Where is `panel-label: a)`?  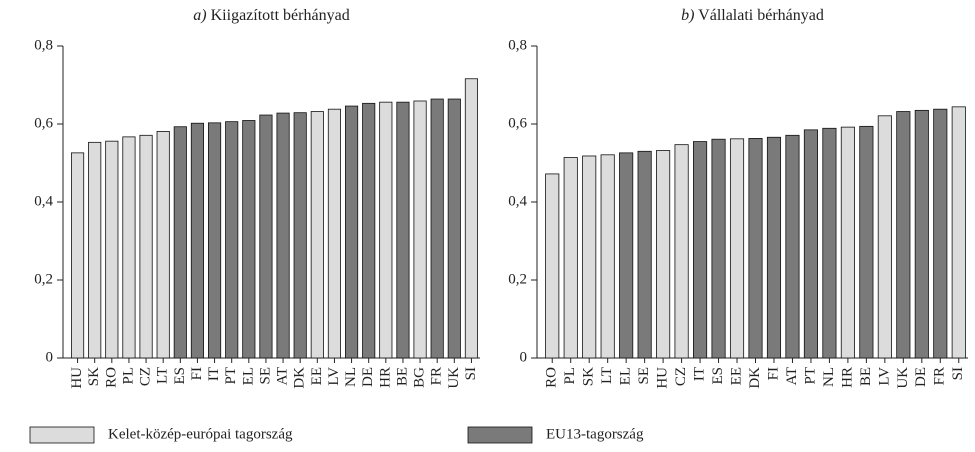
panel-label: a) is located at coordinates (199, 15).